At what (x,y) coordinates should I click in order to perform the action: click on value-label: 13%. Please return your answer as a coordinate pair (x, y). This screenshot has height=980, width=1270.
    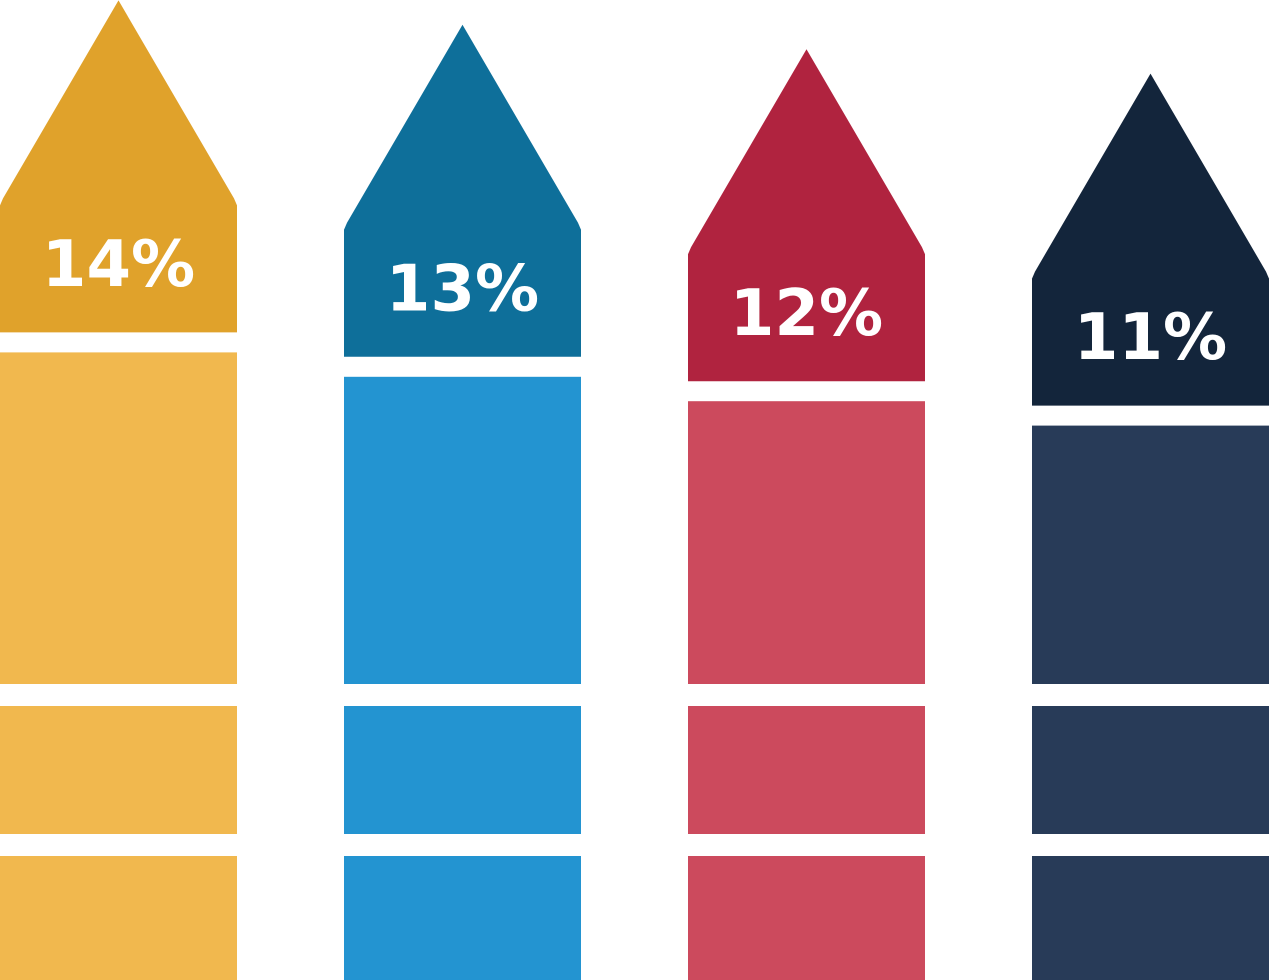
    Looking at the image, I should click on (462, 289).